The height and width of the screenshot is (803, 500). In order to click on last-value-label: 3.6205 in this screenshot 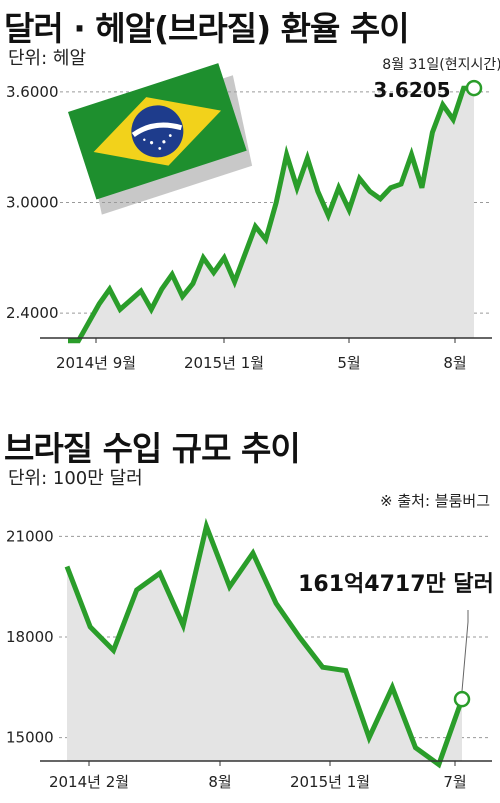, I will do `click(411, 90)`.